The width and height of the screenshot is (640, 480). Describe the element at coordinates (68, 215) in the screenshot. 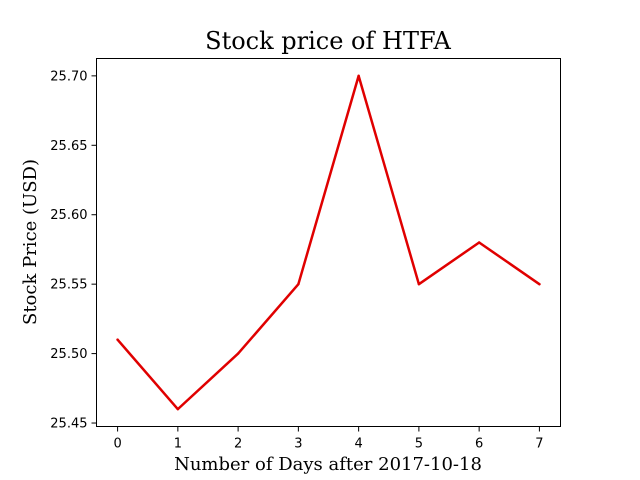

I see `y-tick-label: 25.60` at that location.